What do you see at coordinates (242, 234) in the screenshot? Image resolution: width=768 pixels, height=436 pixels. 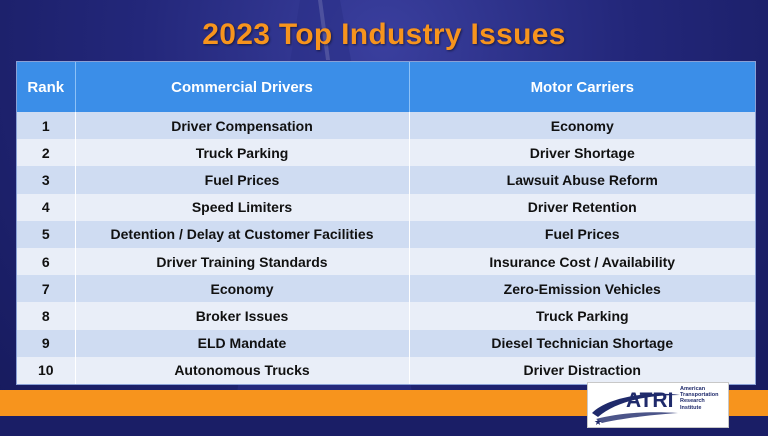 I see `driver-issue-cell: Detention / Delay at Customer Facilities` at bounding box center [242, 234].